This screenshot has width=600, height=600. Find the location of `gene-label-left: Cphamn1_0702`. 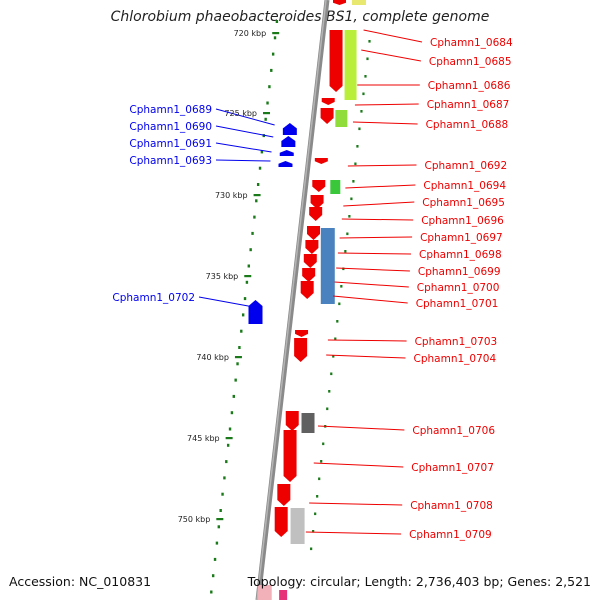

gene-label-left: Cphamn1_0702 is located at coordinates (153, 298).